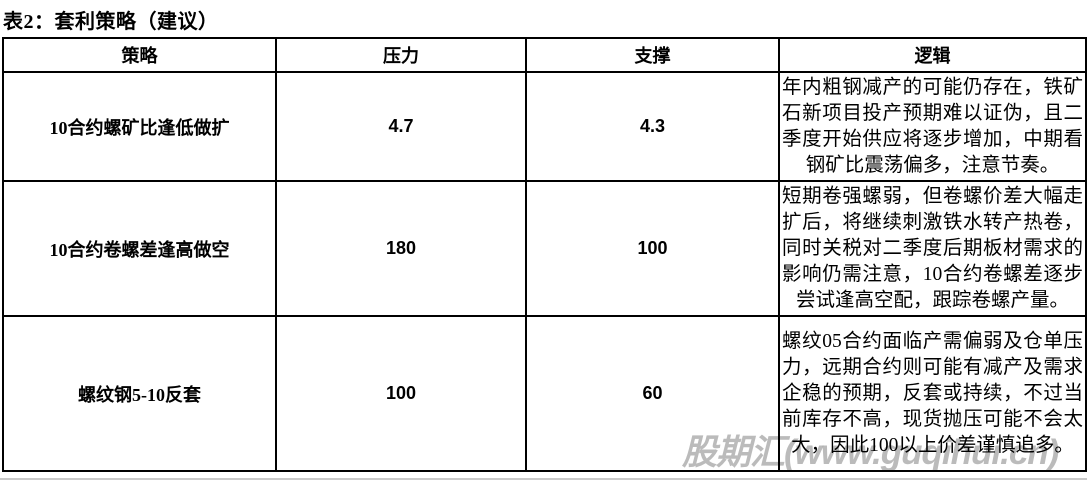 The width and height of the screenshot is (1087, 480). I want to click on strategy-cell: 螺纹钢5-10反套, so click(139, 393).